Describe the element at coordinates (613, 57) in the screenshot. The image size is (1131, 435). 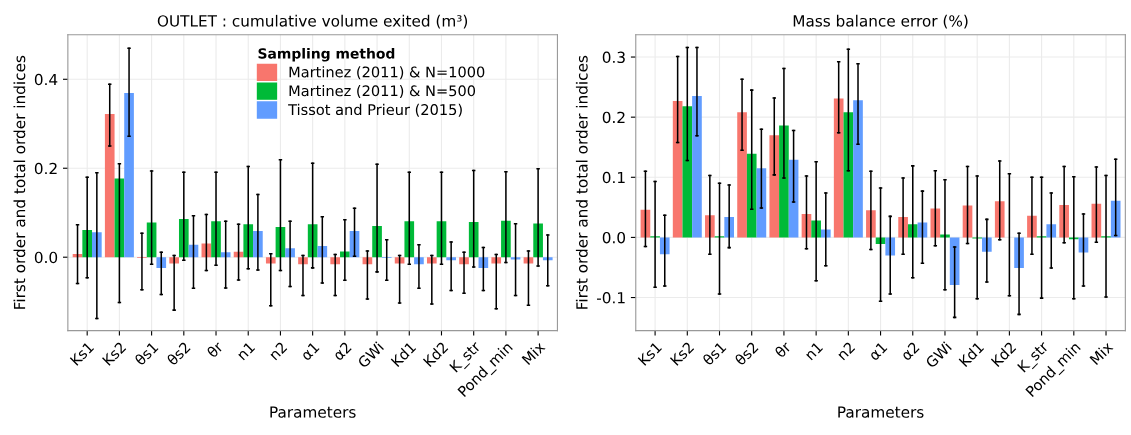
I see `y-tick-label: 0.3` at that location.